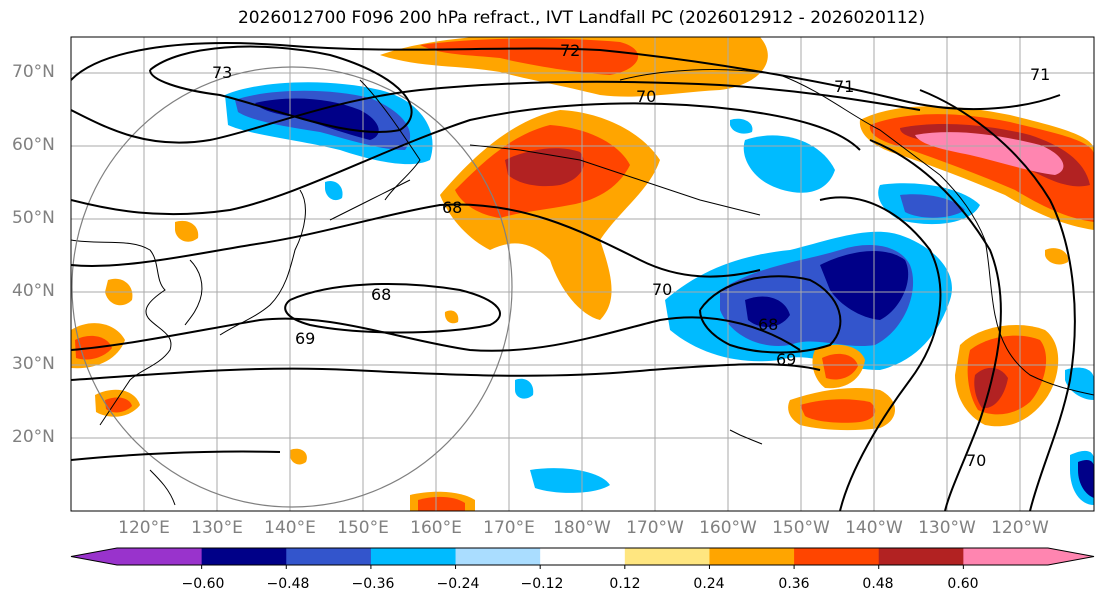  What do you see at coordinates (746, 437) in the screenshot?
I see `coast-hawaii` at bounding box center [746, 437].